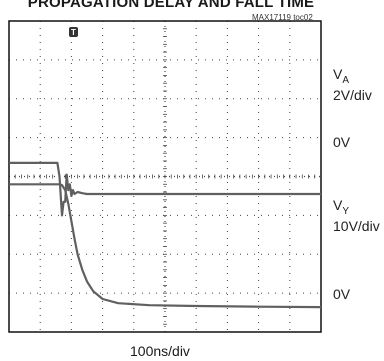 Image resolution: width=384 pixels, height=361 pixels. I want to click on vy-scale-label: 10V/div, so click(356, 226).